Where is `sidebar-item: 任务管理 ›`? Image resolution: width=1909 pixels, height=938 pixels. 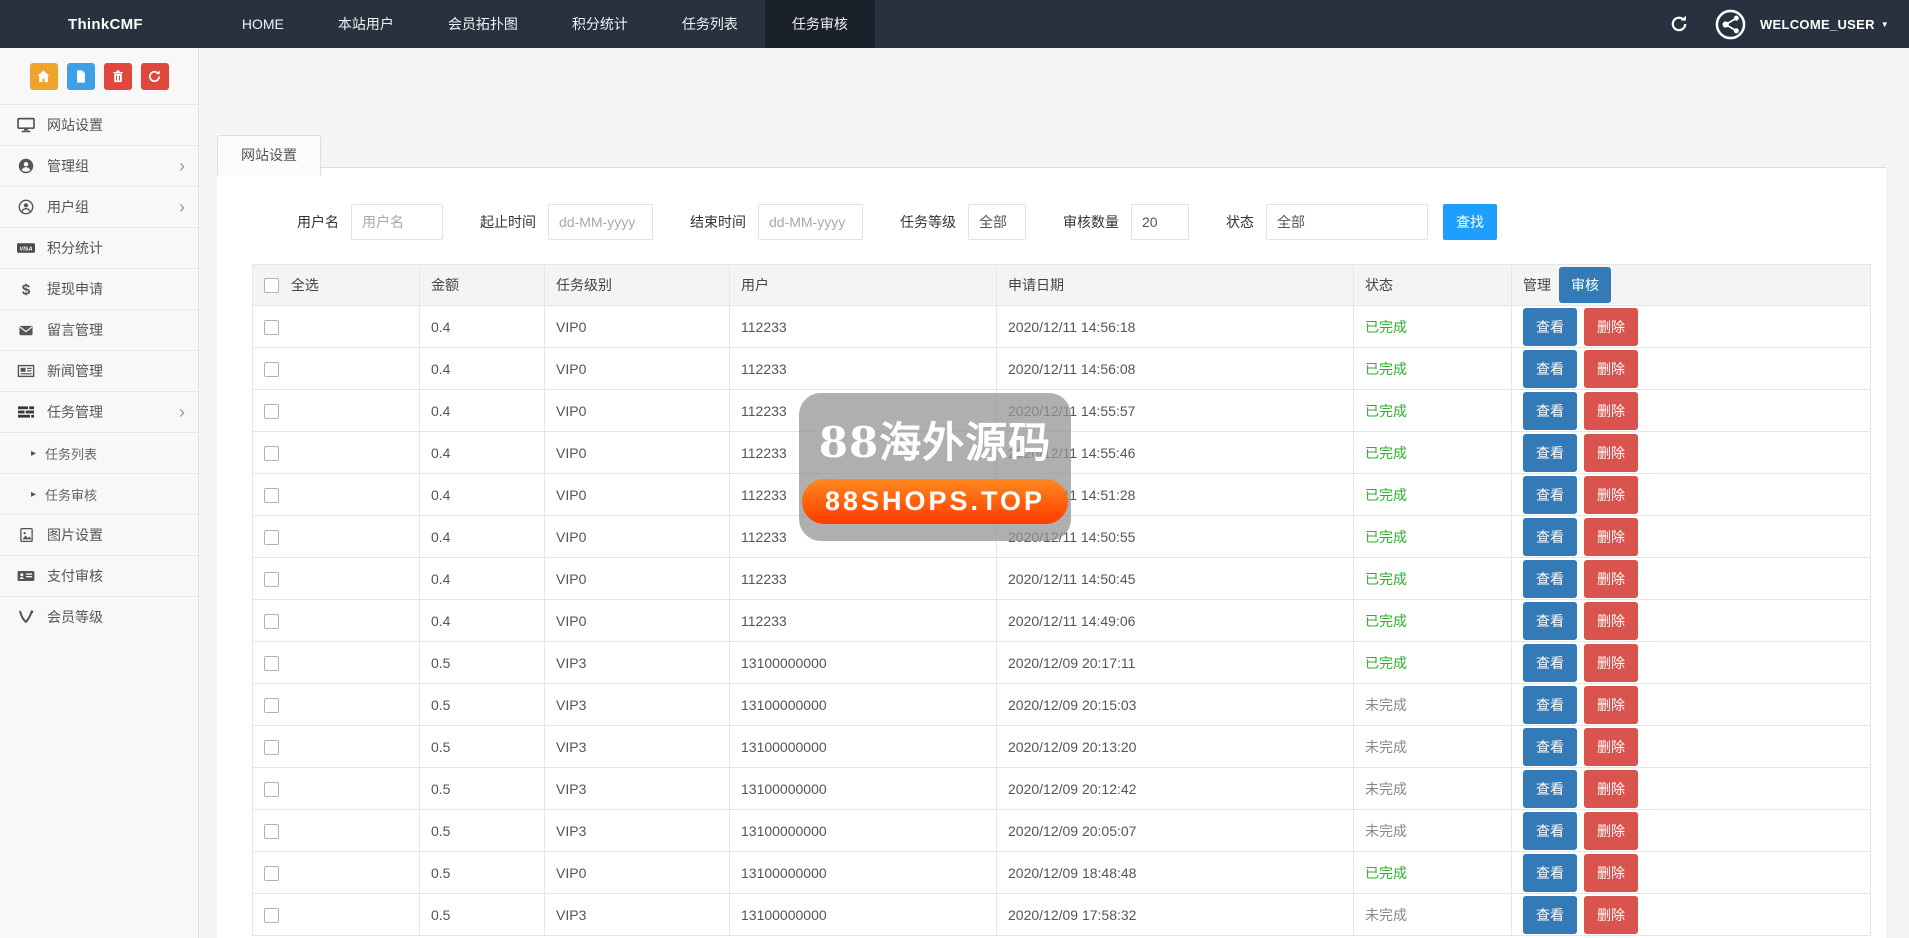 sidebar-item: 任务管理 › is located at coordinates (99, 411).